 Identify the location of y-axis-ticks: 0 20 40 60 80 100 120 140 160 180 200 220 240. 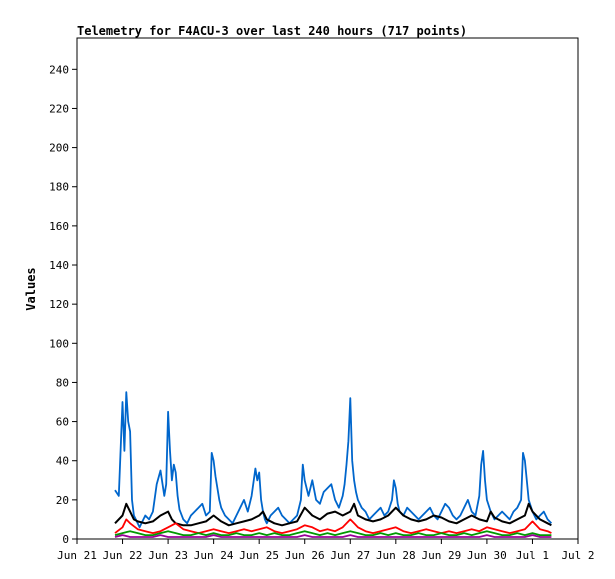
(63, 304).